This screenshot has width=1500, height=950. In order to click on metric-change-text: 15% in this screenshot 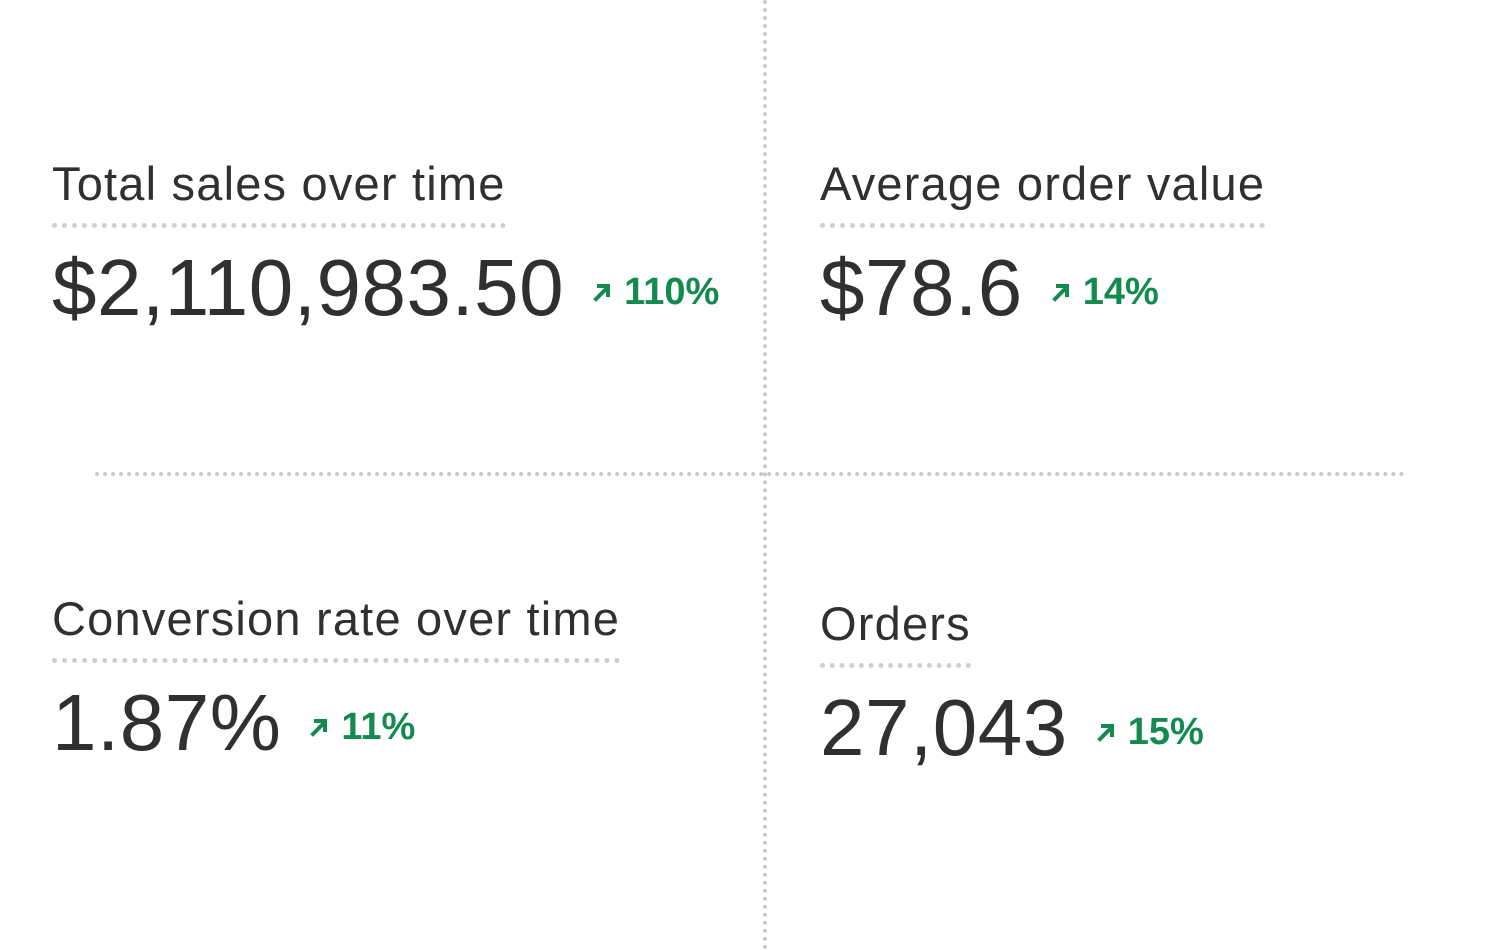, I will do `click(1165, 731)`.